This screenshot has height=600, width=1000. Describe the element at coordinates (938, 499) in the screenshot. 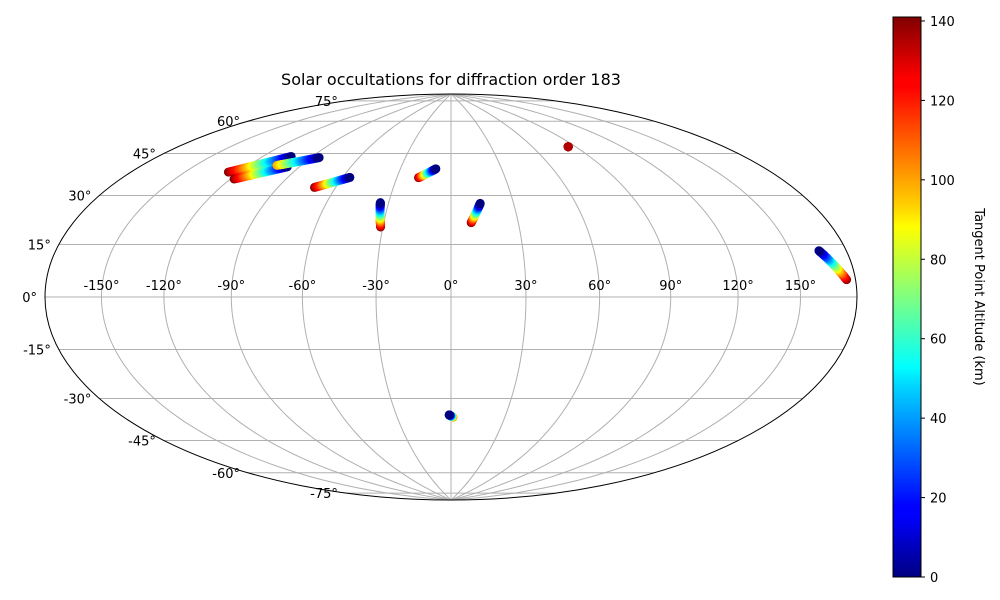

I see `colorbar-tick-label: 20` at that location.